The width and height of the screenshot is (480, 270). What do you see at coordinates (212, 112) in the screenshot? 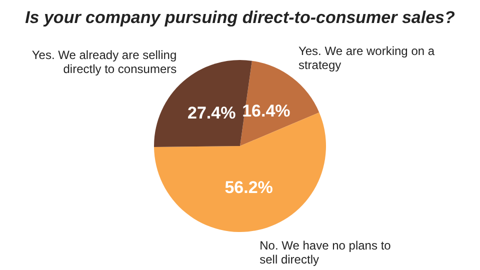
I see `data-label: 27.4%` at bounding box center [212, 112].